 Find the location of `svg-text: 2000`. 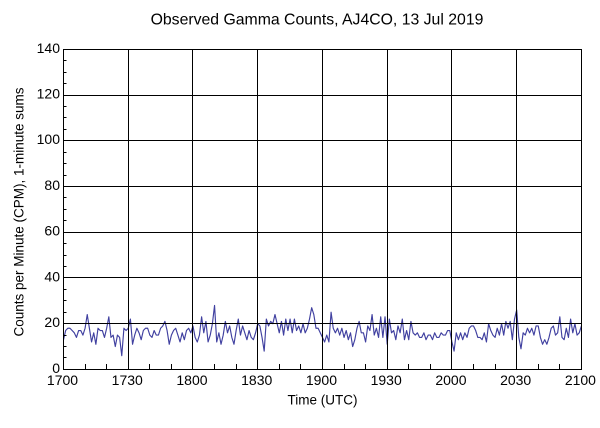

svg-text: 2000 is located at coordinates (450, 380).